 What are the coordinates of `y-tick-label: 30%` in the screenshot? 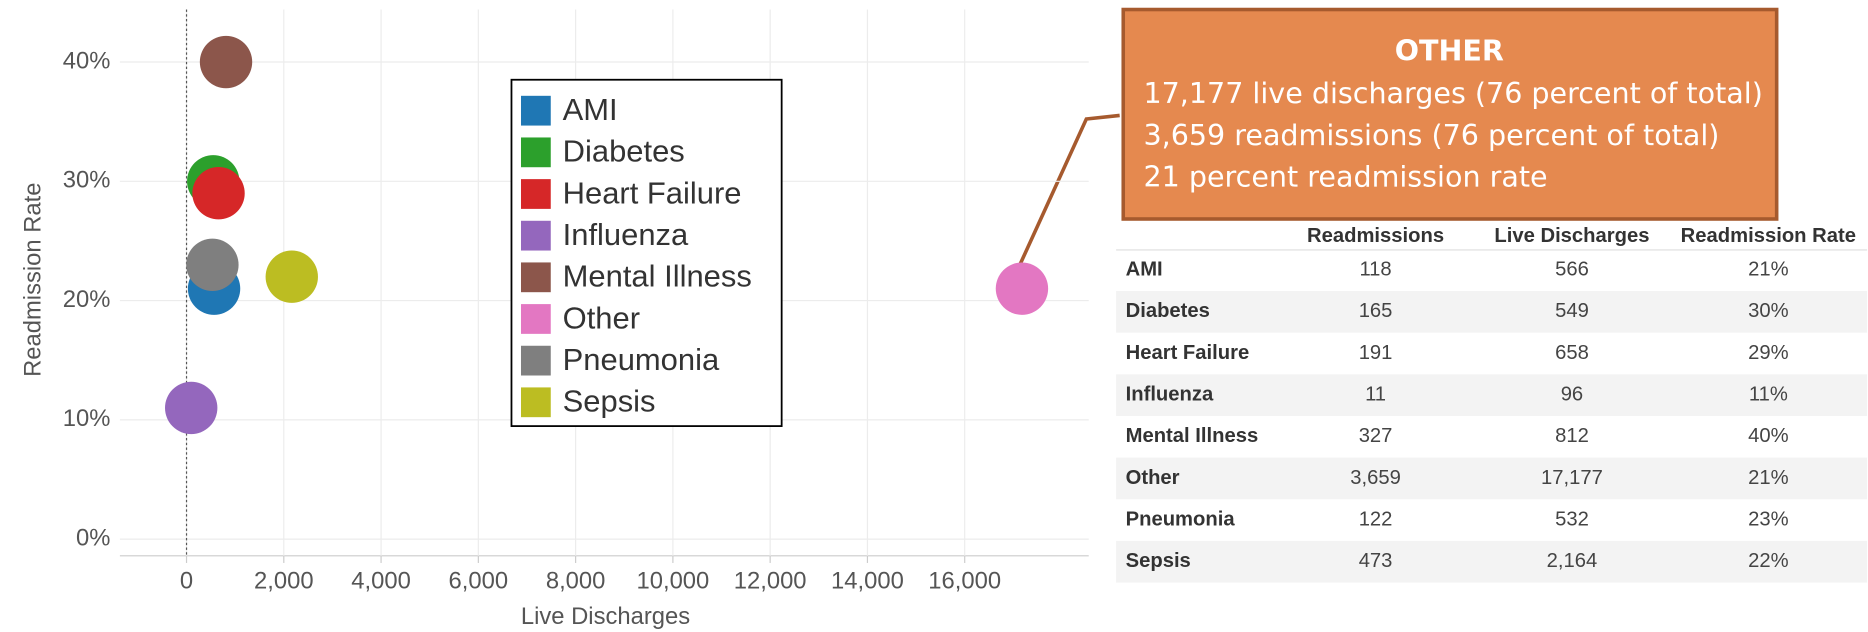 It's located at (87, 180).